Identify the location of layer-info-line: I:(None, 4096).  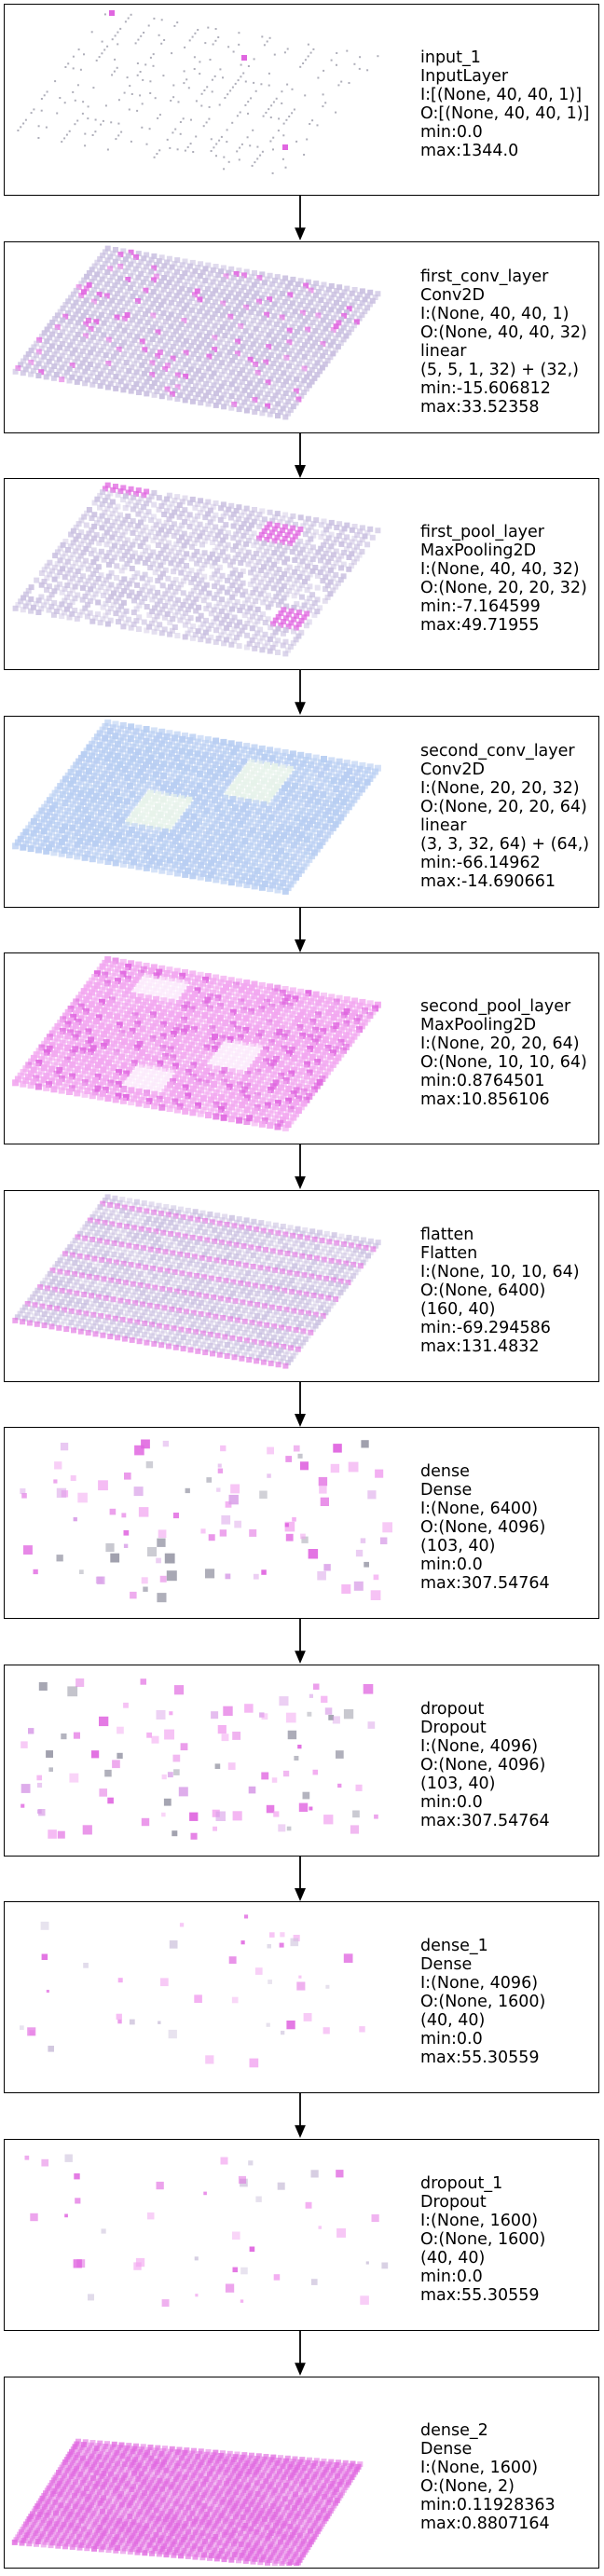
(479, 1746).